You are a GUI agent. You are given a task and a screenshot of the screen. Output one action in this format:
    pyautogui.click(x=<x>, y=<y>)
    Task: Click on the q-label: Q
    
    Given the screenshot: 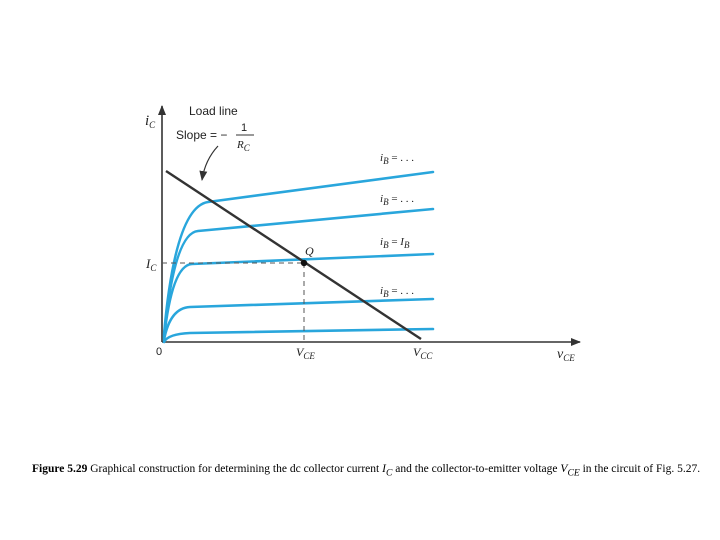 What is the action you would take?
    pyautogui.click(x=309, y=251)
    